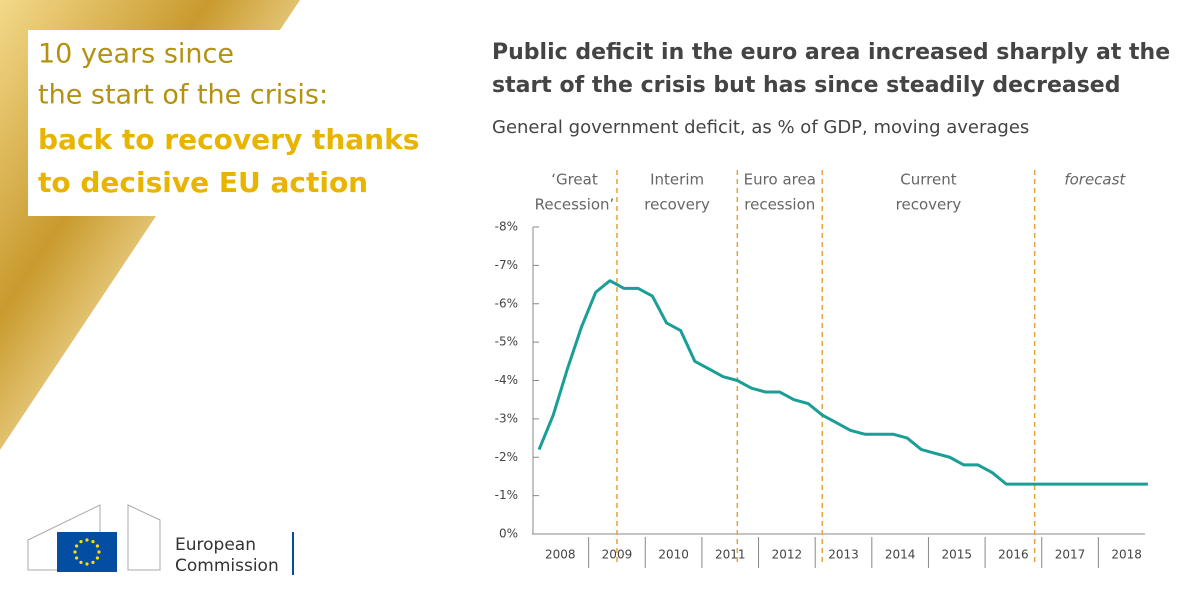 This screenshot has width=1200, height=600. I want to click on y-tick-label: -3%, so click(506, 418).